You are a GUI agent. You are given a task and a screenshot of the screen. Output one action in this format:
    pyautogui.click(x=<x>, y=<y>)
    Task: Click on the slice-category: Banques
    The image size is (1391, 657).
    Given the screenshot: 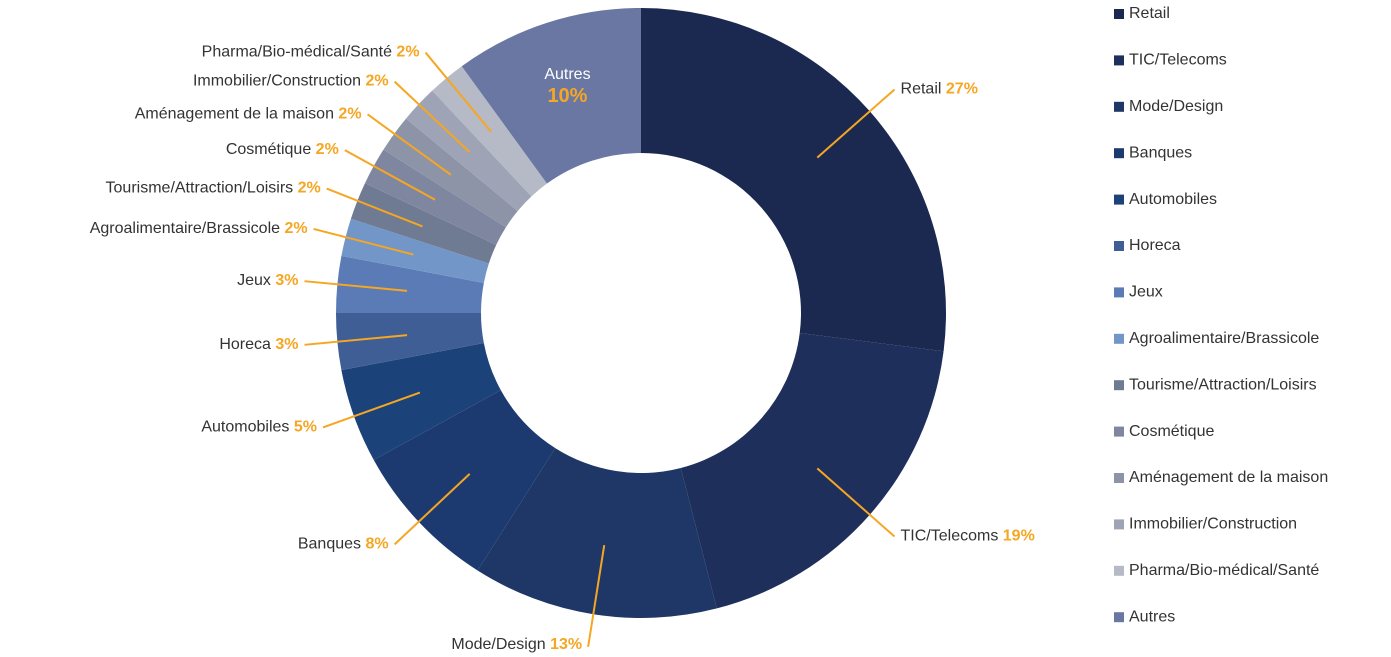 What is the action you would take?
    pyautogui.click(x=329, y=544)
    